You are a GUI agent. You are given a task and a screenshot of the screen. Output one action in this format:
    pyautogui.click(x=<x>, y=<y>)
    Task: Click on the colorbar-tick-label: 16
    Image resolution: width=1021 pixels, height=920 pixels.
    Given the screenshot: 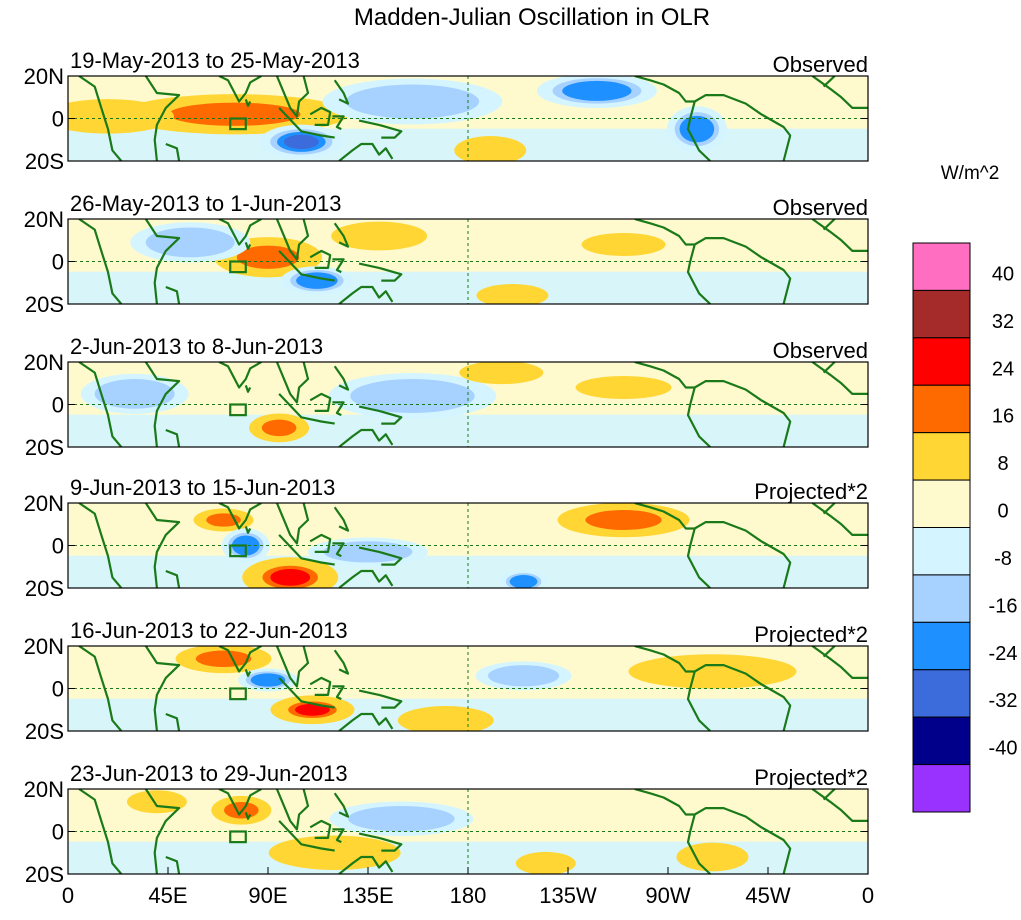 What is the action you would take?
    pyautogui.click(x=1003, y=417)
    